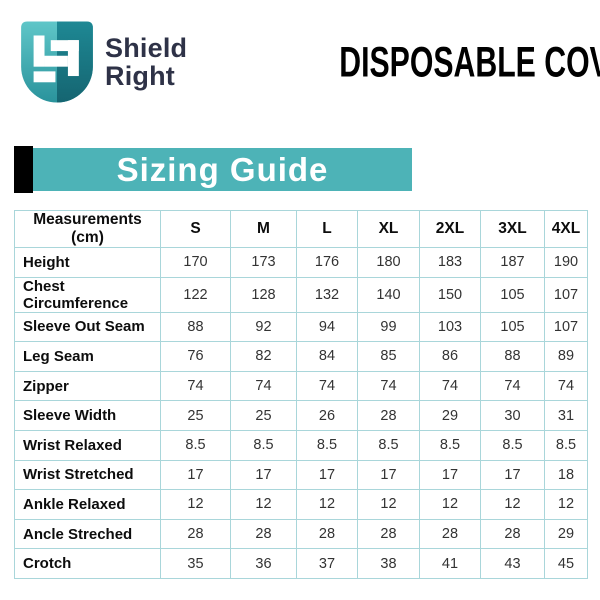  What do you see at coordinates (566, 563) in the screenshot?
I see `measurement-value: 45` at bounding box center [566, 563].